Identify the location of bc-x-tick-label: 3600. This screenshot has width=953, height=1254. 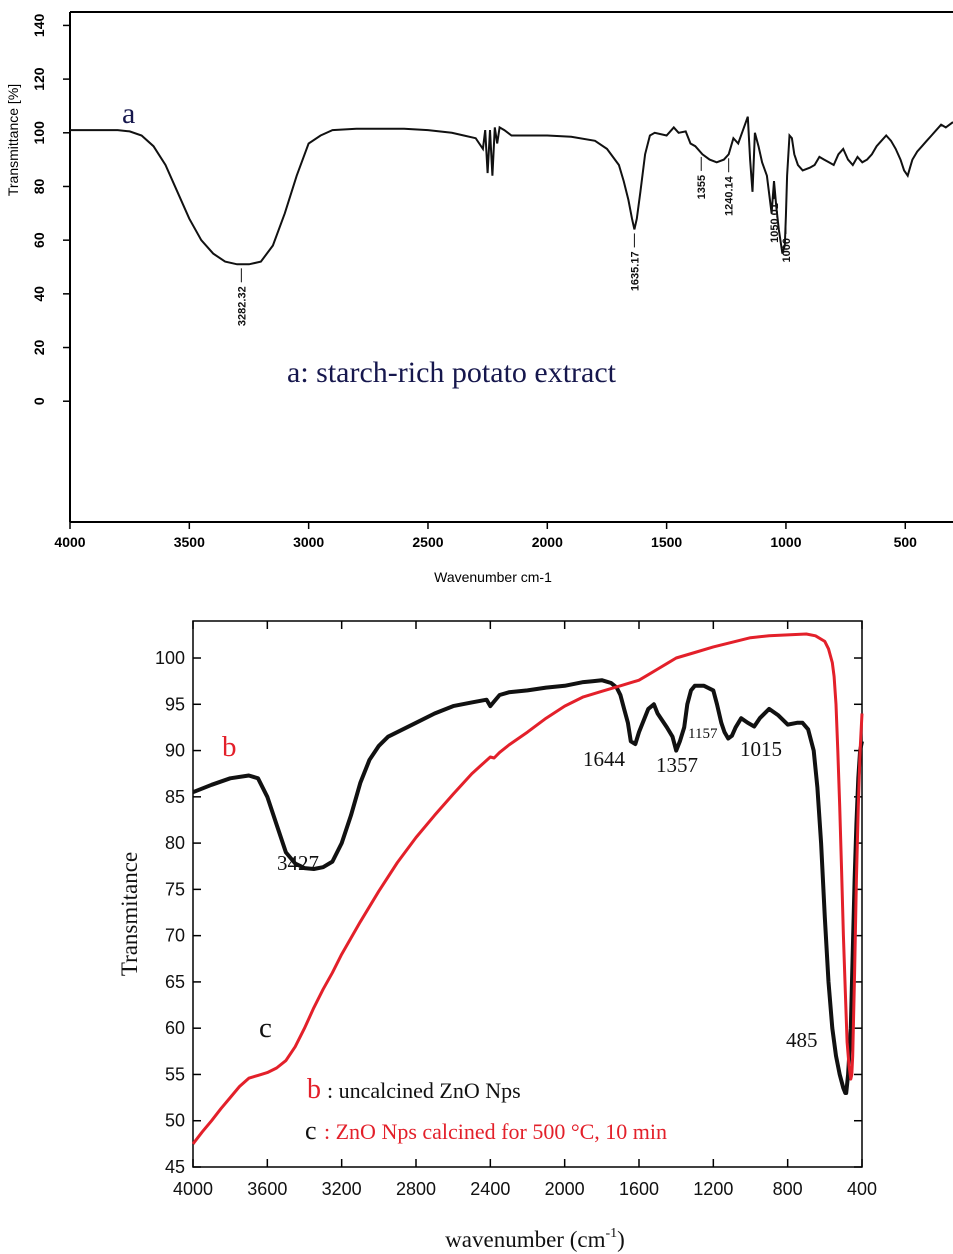
(267, 1189).